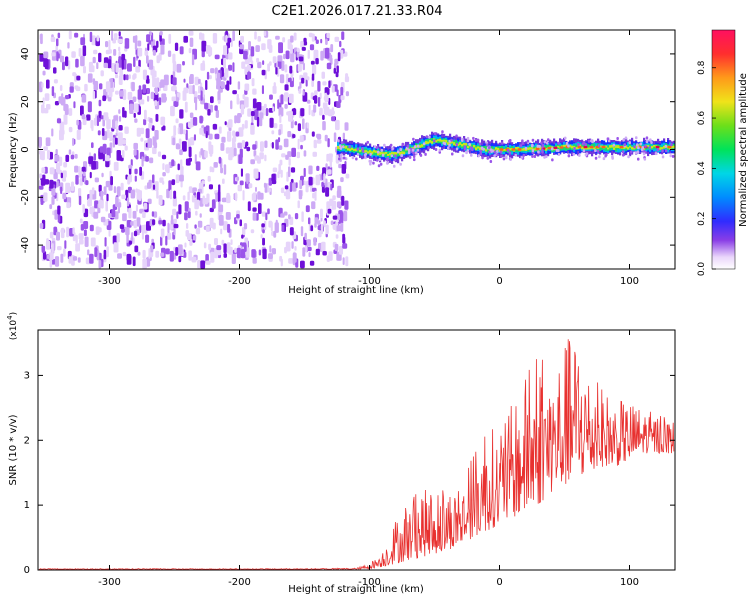 This screenshot has width=750, height=600. Describe the element at coordinates (25, 197) in the screenshot. I see `spectrogram-y-tick-label: -20` at that location.